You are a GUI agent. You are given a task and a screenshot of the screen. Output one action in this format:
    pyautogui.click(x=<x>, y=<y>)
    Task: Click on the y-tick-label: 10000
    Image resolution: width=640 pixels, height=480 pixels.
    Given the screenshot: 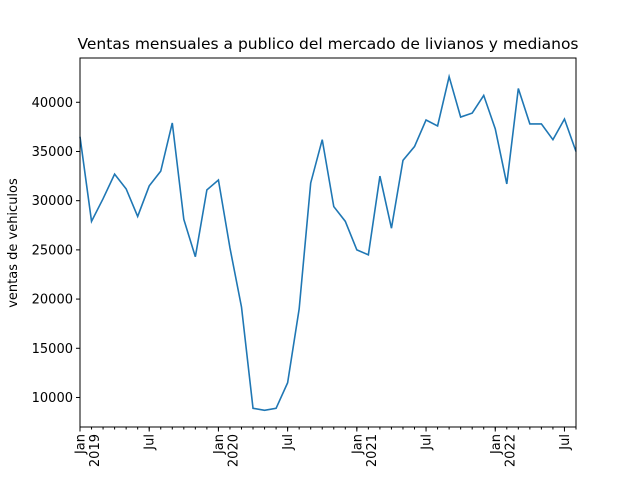 What is the action you would take?
    pyautogui.click(x=52, y=398)
    